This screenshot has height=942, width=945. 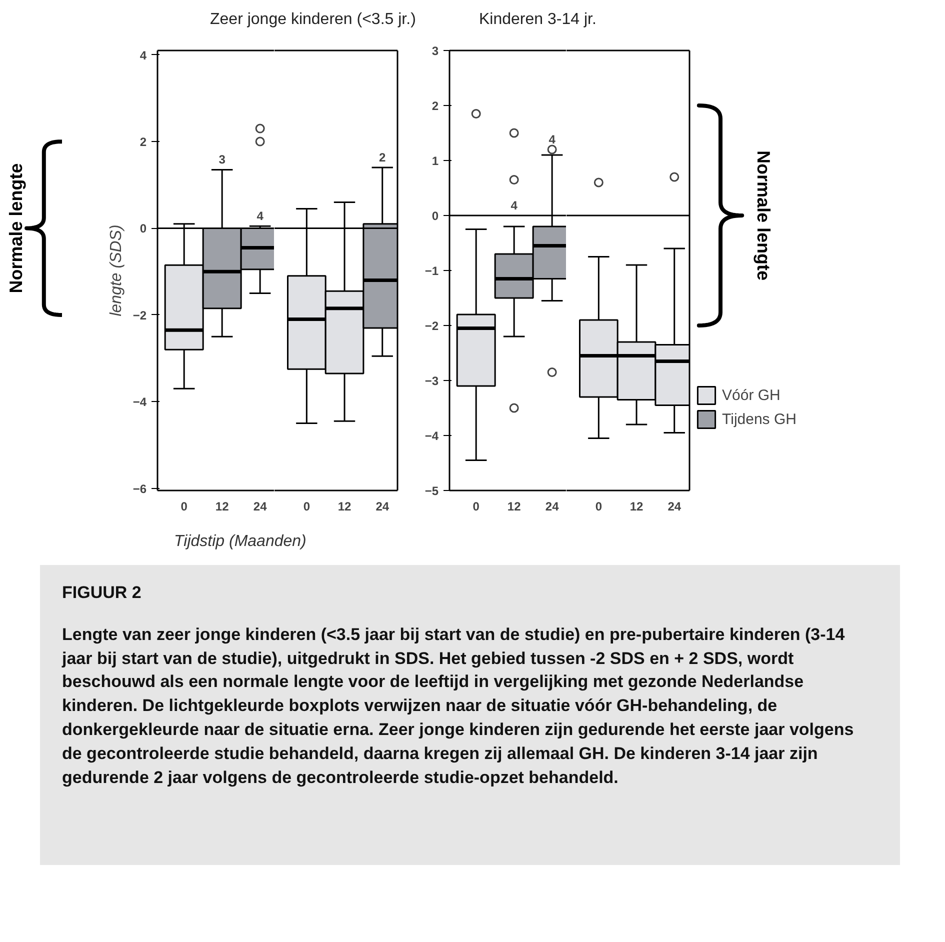 What do you see at coordinates (537, 20) in the screenshot?
I see `chart-title: Kinderen 3-14 jr.` at bounding box center [537, 20].